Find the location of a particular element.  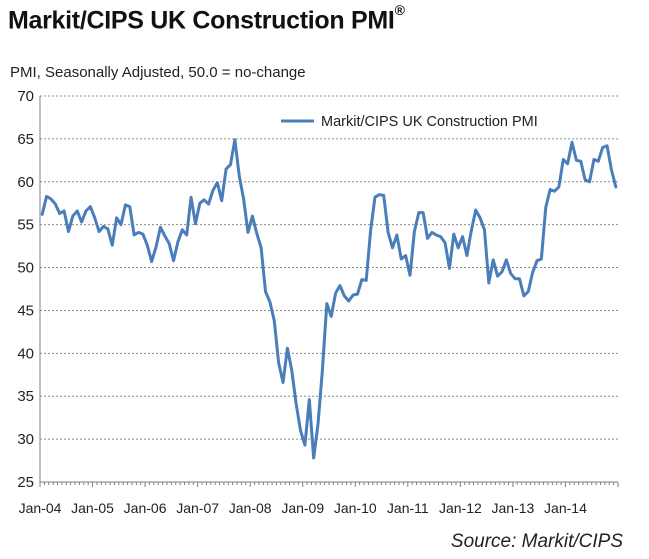

y-tick-label-35: 35 is located at coordinates (25, 396).